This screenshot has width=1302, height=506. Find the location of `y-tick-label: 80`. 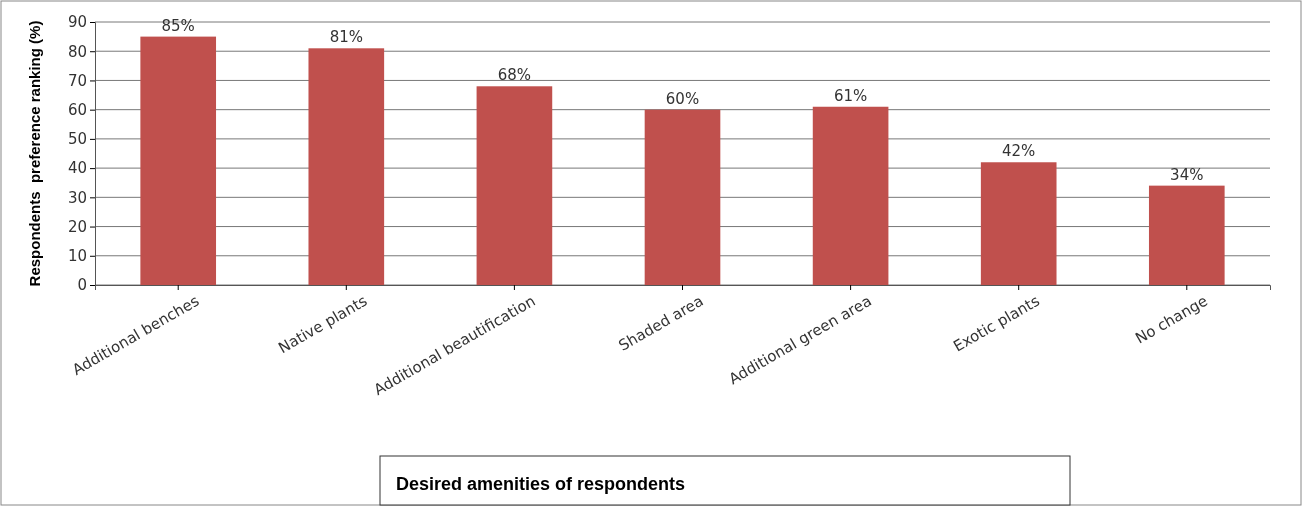

y-tick-label: 80 is located at coordinates (77, 51).